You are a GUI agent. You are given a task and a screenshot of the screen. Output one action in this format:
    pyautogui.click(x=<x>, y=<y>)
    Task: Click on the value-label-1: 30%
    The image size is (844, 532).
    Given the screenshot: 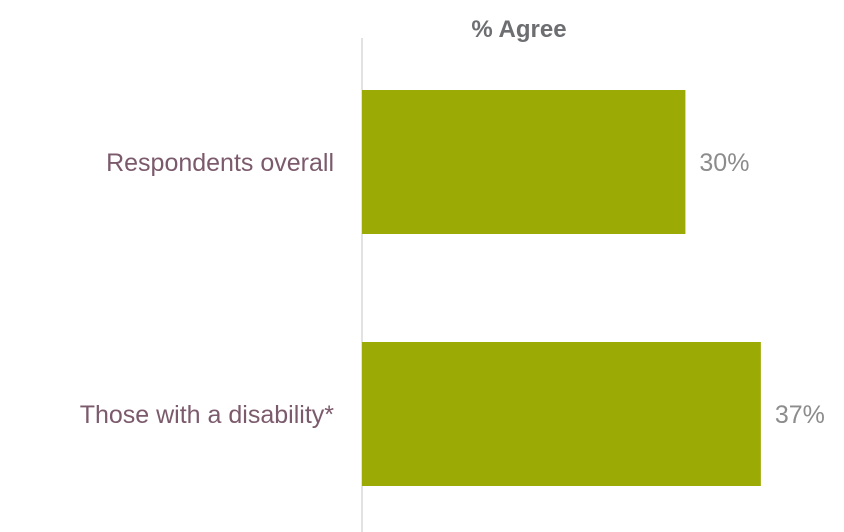 What is the action you would take?
    pyautogui.click(x=724, y=163)
    